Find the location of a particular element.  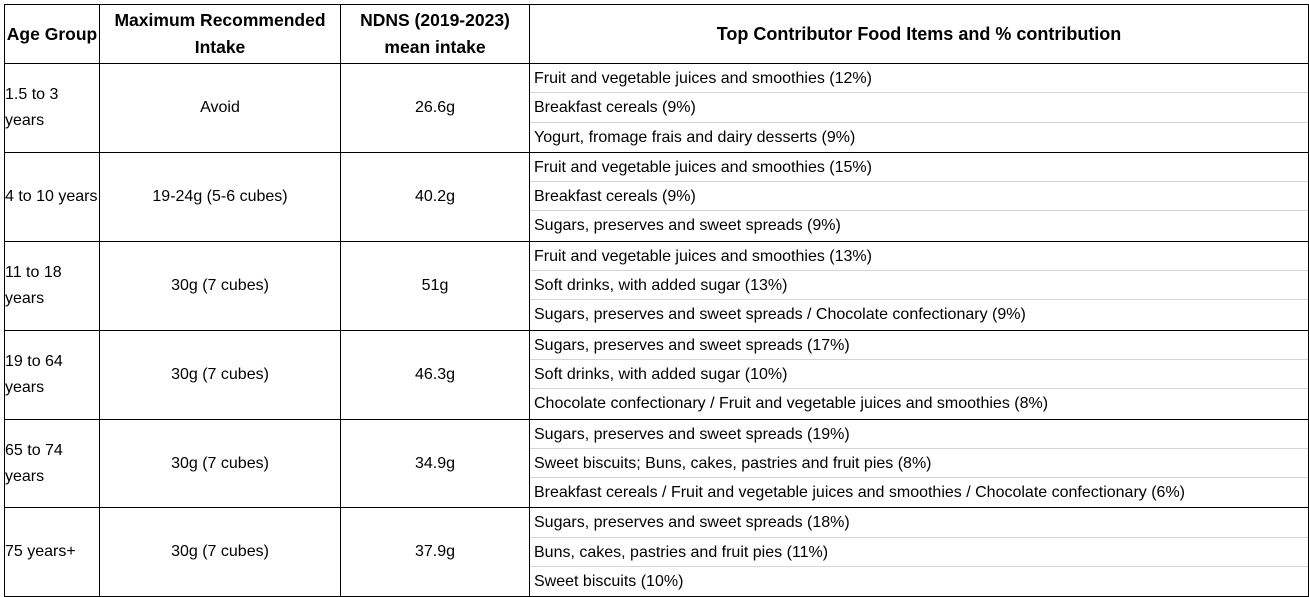

mean-intake-cell: 34.9g is located at coordinates (435, 463).